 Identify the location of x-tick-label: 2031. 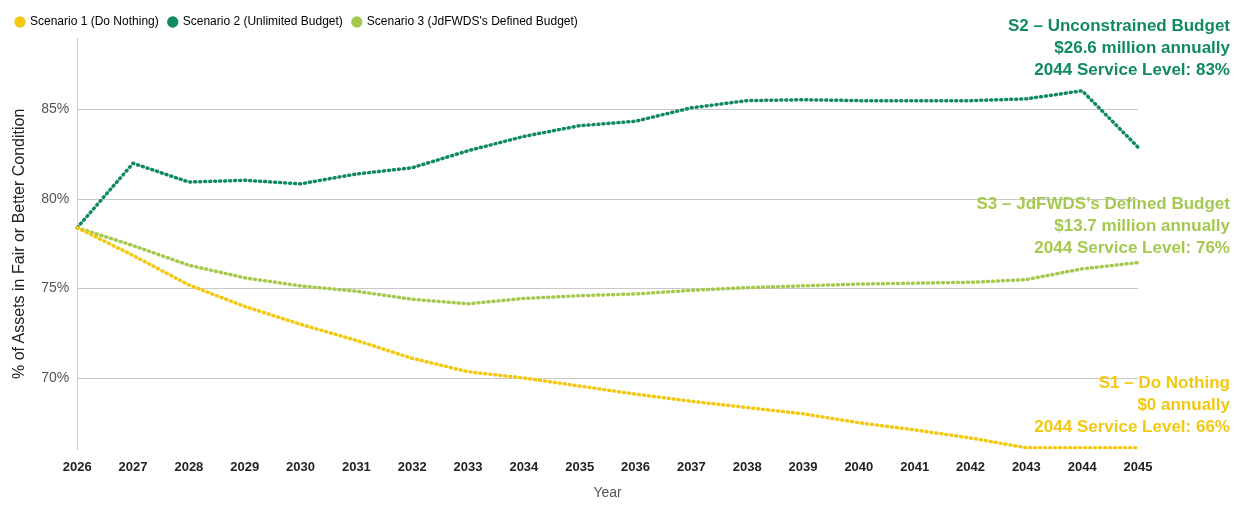
(356, 466).